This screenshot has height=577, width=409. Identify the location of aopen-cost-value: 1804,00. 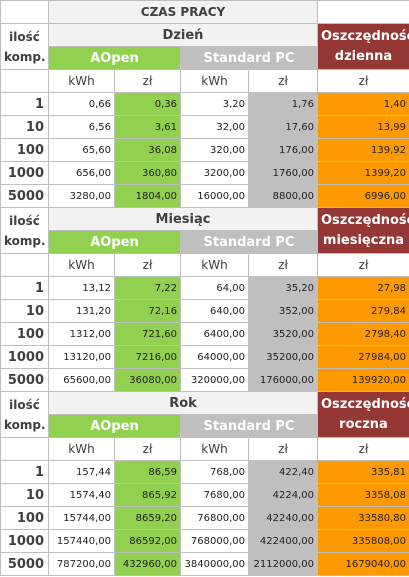
(147, 196).